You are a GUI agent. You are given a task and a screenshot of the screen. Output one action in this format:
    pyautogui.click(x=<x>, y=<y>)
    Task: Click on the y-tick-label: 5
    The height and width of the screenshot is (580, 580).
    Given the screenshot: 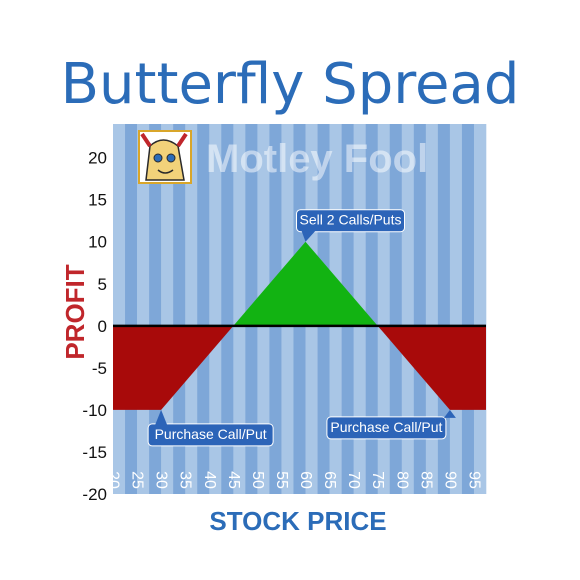 What is the action you would take?
    pyautogui.click(x=102, y=284)
    